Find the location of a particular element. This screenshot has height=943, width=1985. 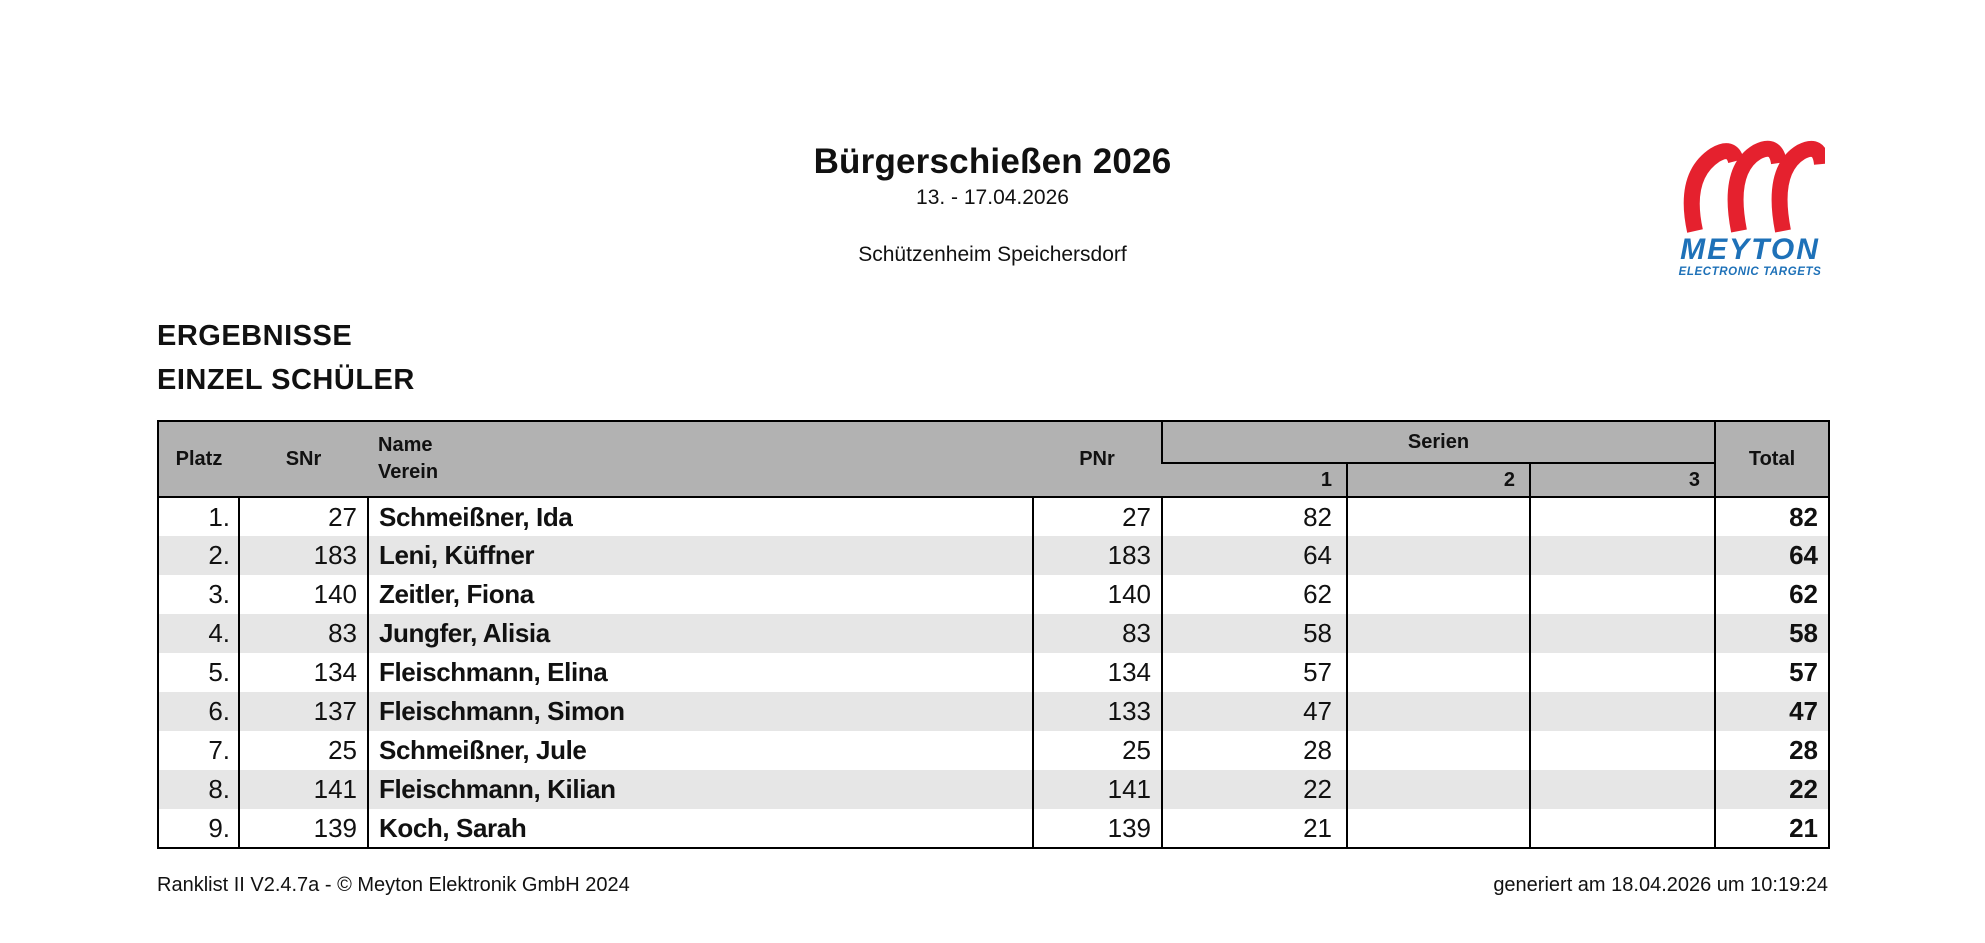

cell-s1: 28 is located at coordinates (1254, 750).